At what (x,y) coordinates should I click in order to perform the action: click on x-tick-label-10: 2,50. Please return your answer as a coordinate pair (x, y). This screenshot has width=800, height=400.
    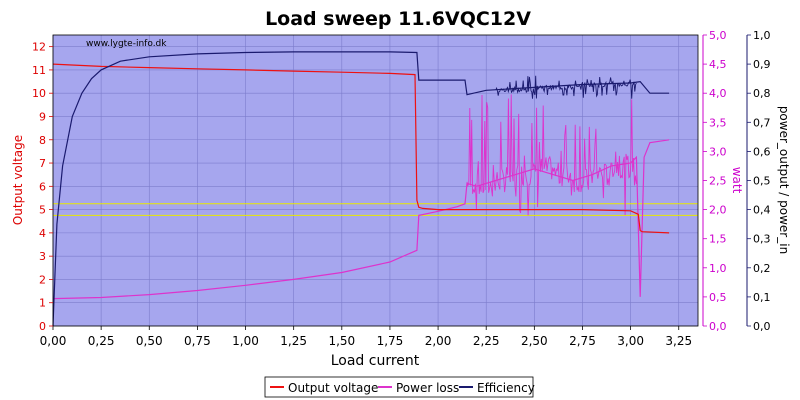
    Looking at the image, I should click on (534, 341).